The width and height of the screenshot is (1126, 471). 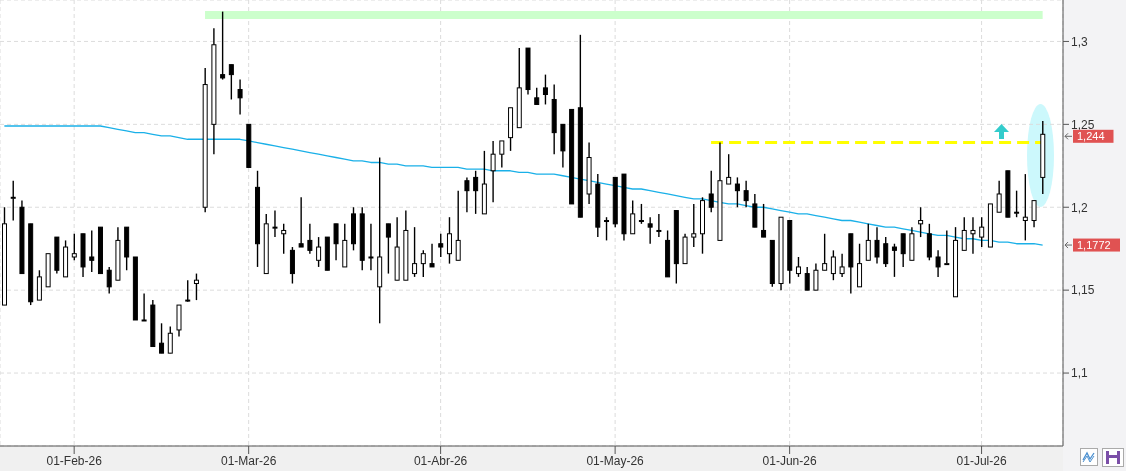 What do you see at coordinates (1083, 124) in the screenshot?
I see `y-tick-label: 1,25` at bounding box center [1083, 124].